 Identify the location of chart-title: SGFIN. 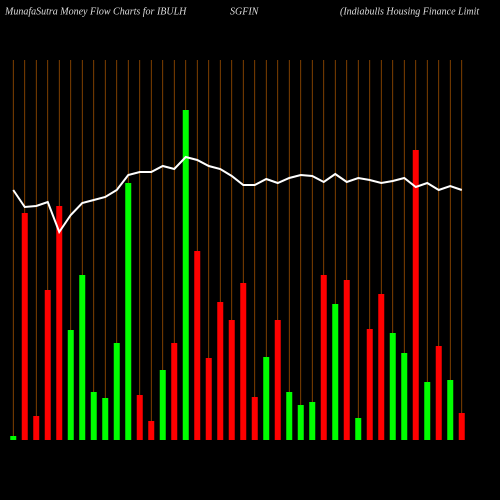
(245, 11).